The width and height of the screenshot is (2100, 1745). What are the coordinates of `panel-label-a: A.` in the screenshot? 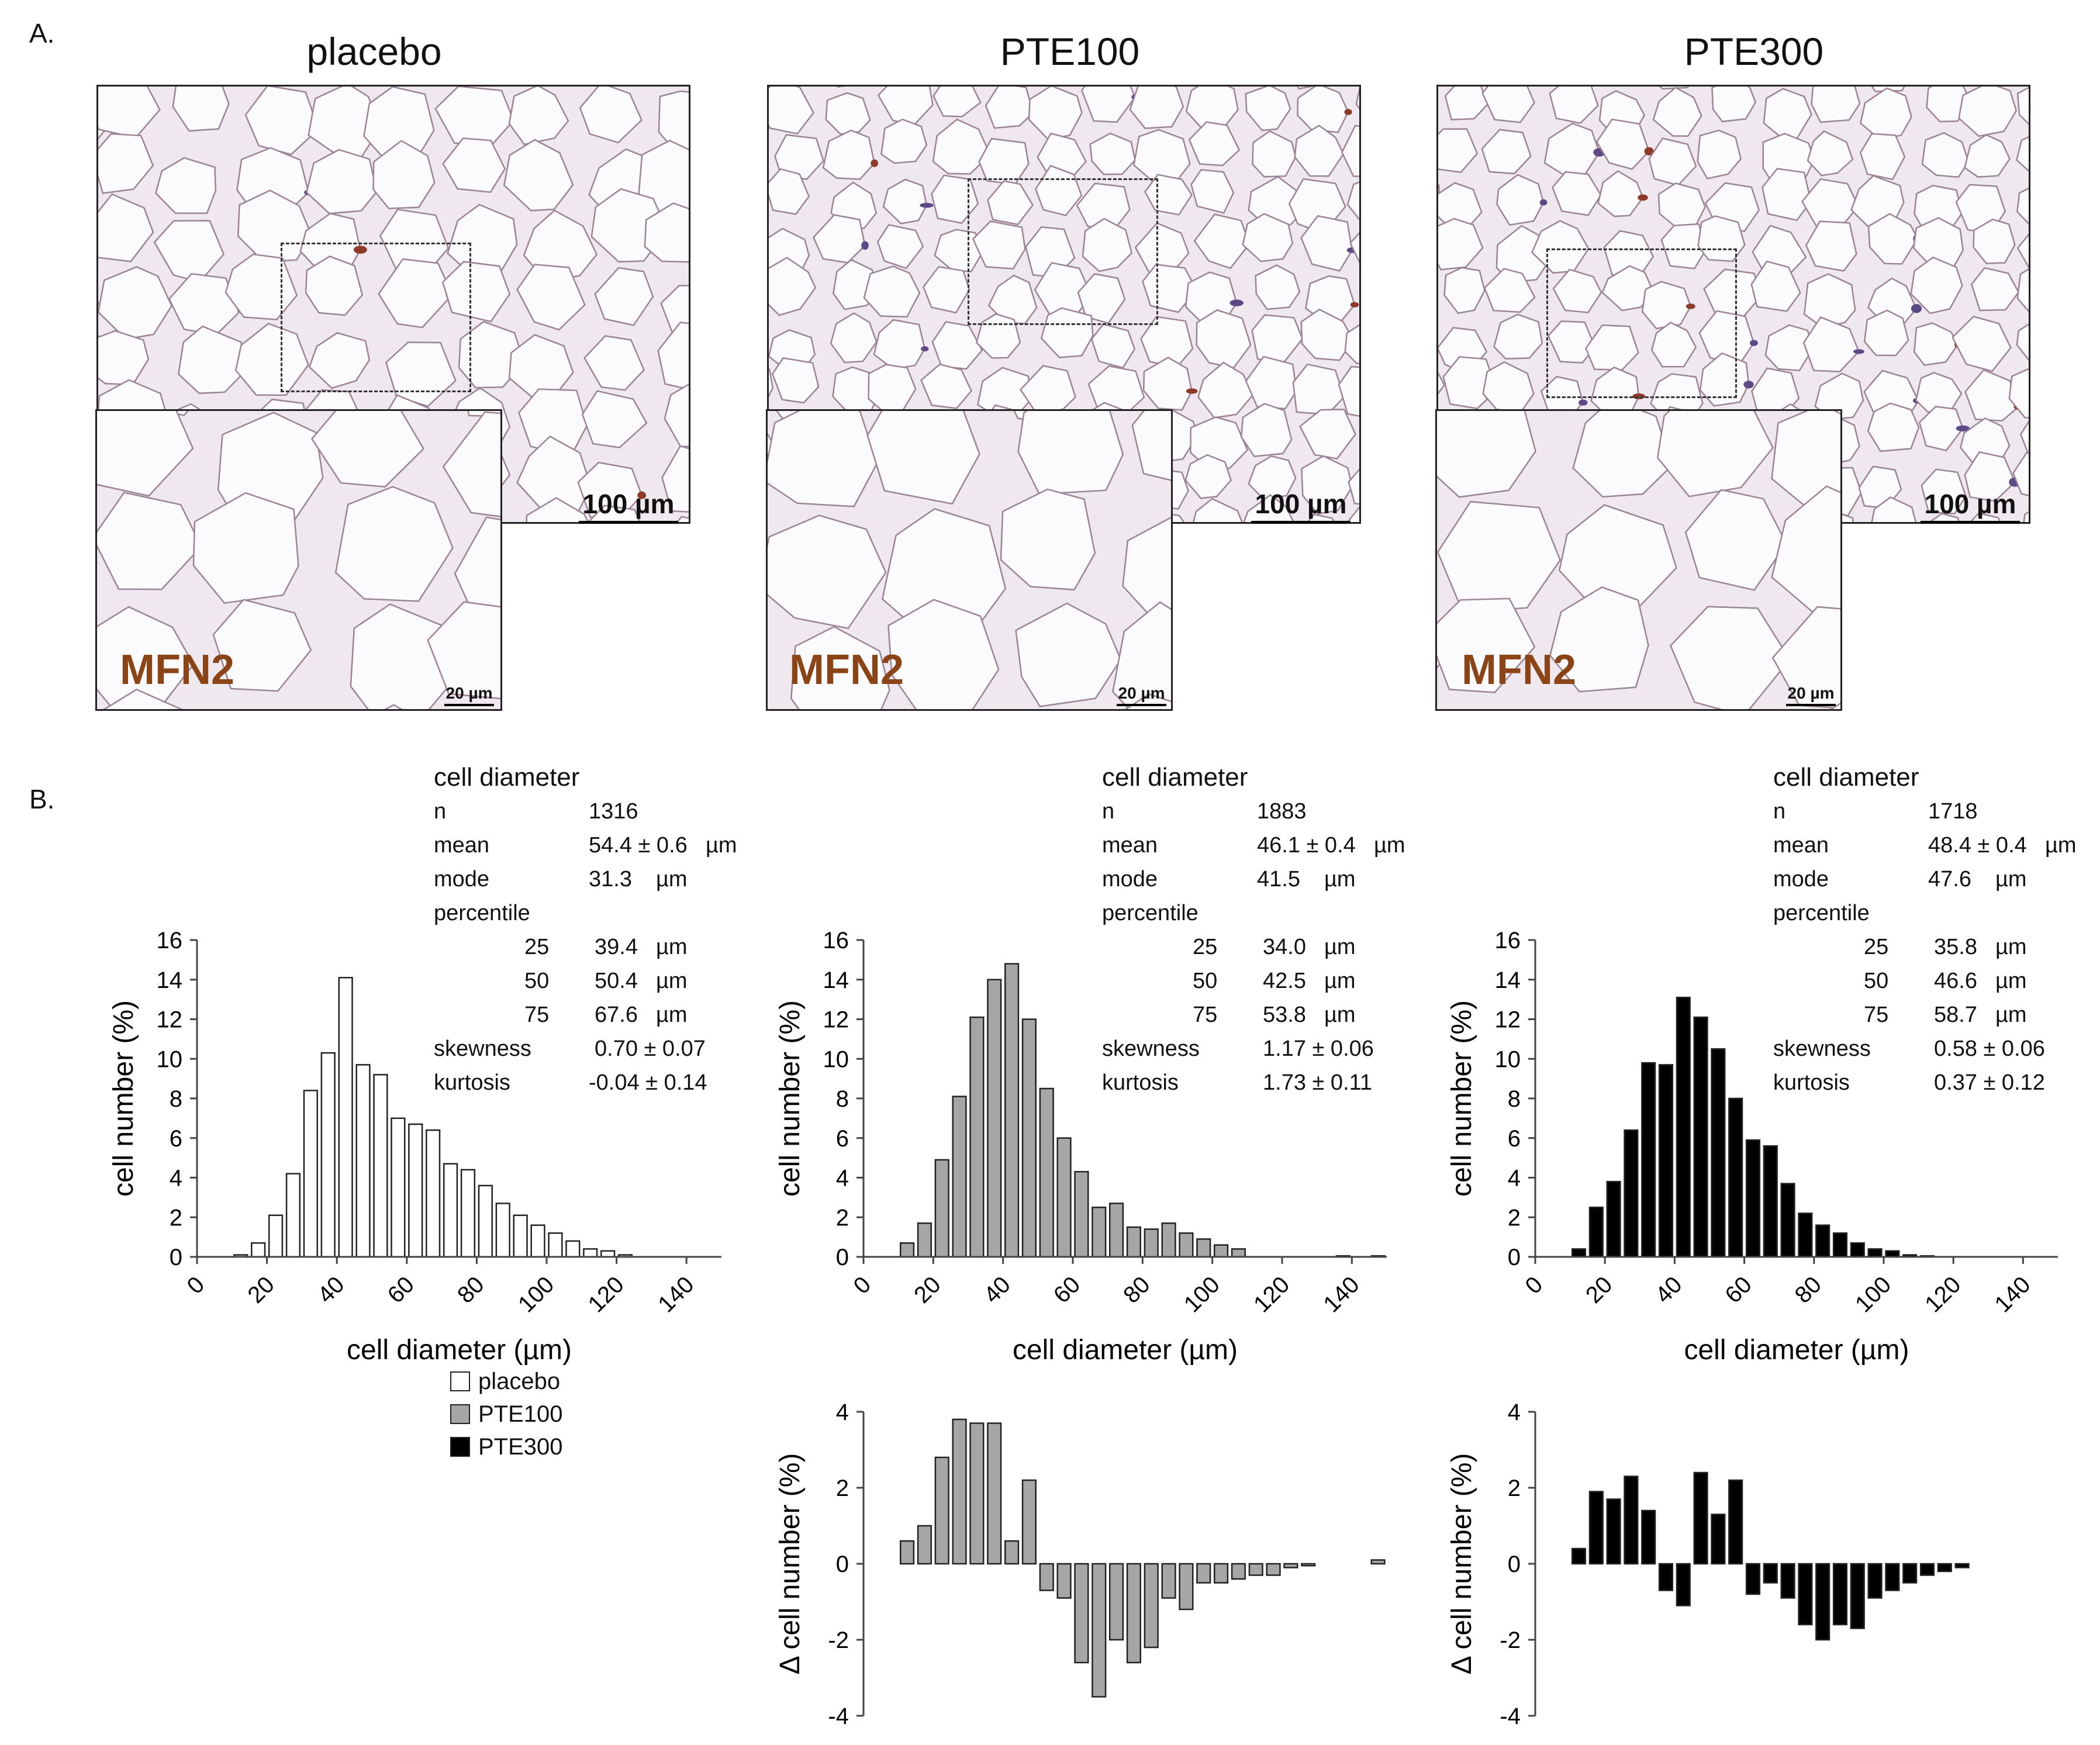 It's located at (42, 33).